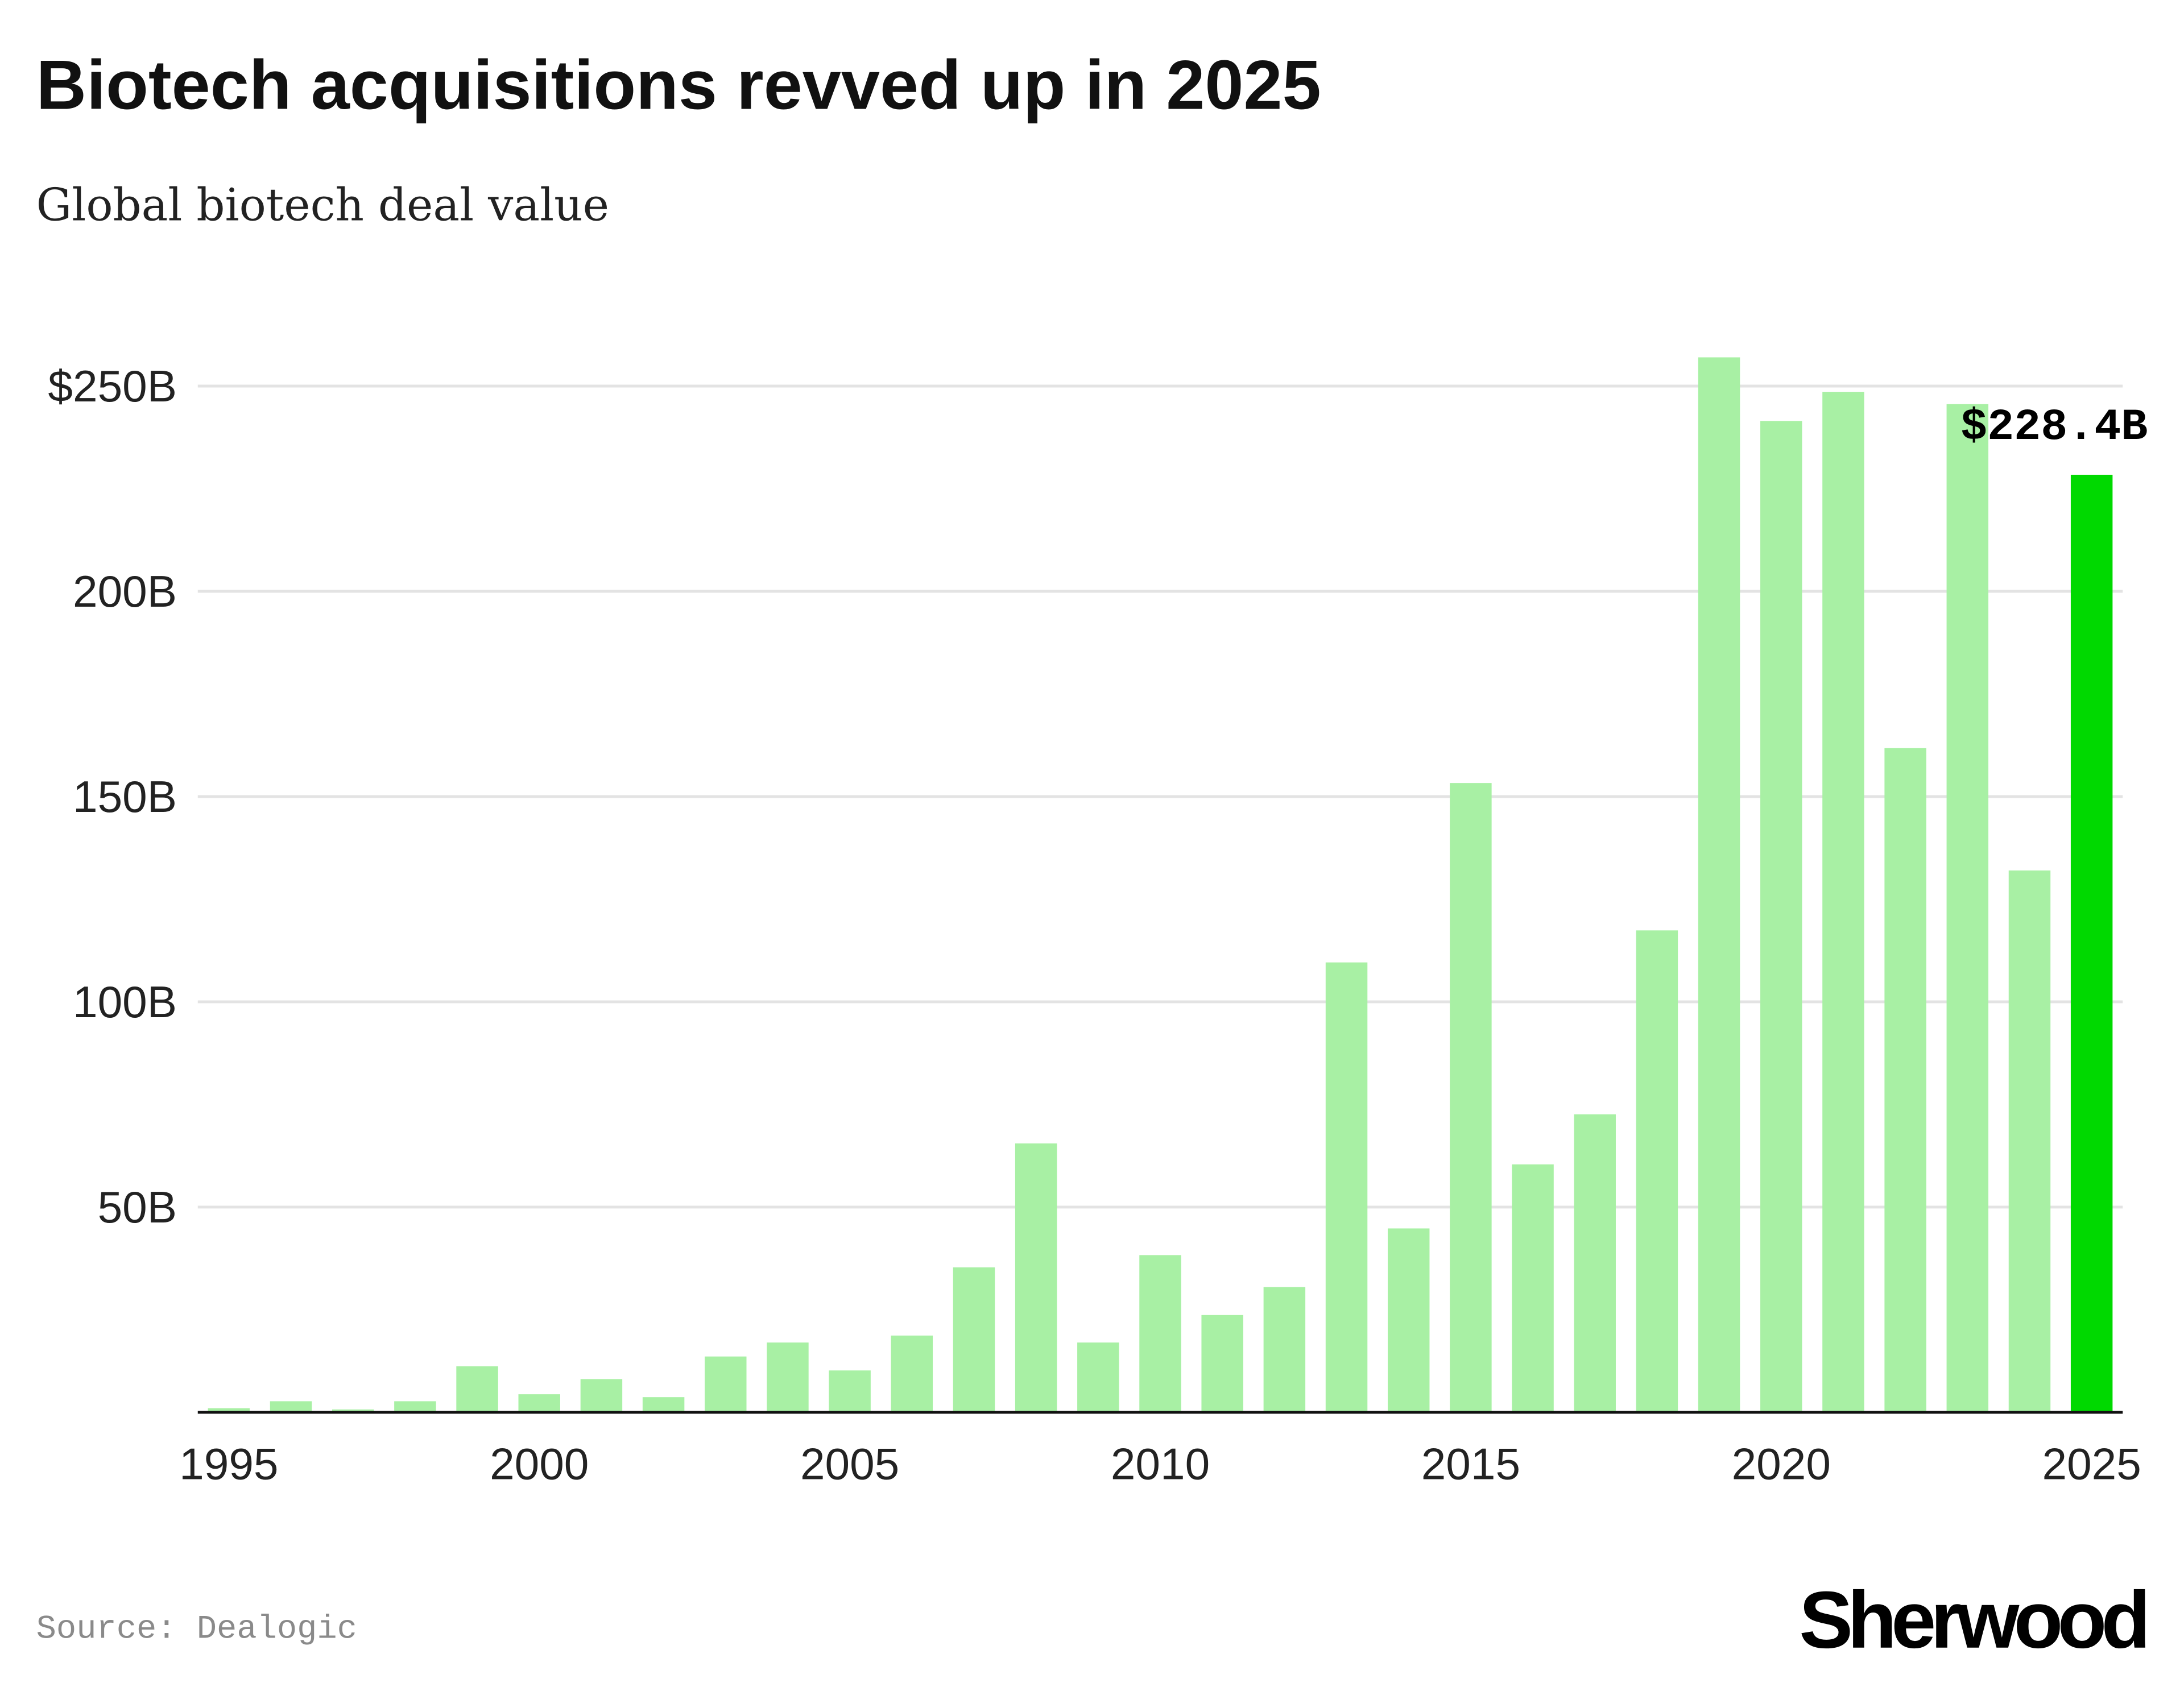  What do you see at coordinates (477, 1389) in the screenshot?
I see `bar-1999` at bounding box center [477, 1389].